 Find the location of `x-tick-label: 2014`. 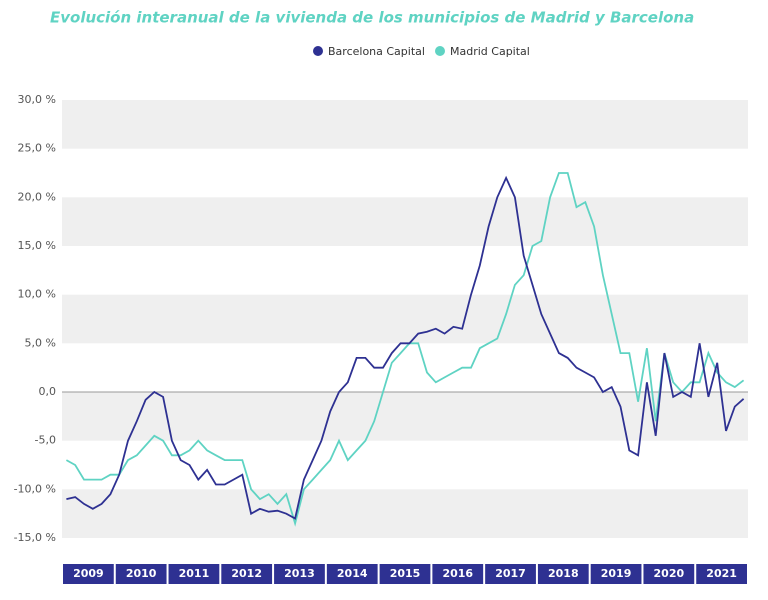

x-tick-label: 2014 is located at coordinates (352, 573).